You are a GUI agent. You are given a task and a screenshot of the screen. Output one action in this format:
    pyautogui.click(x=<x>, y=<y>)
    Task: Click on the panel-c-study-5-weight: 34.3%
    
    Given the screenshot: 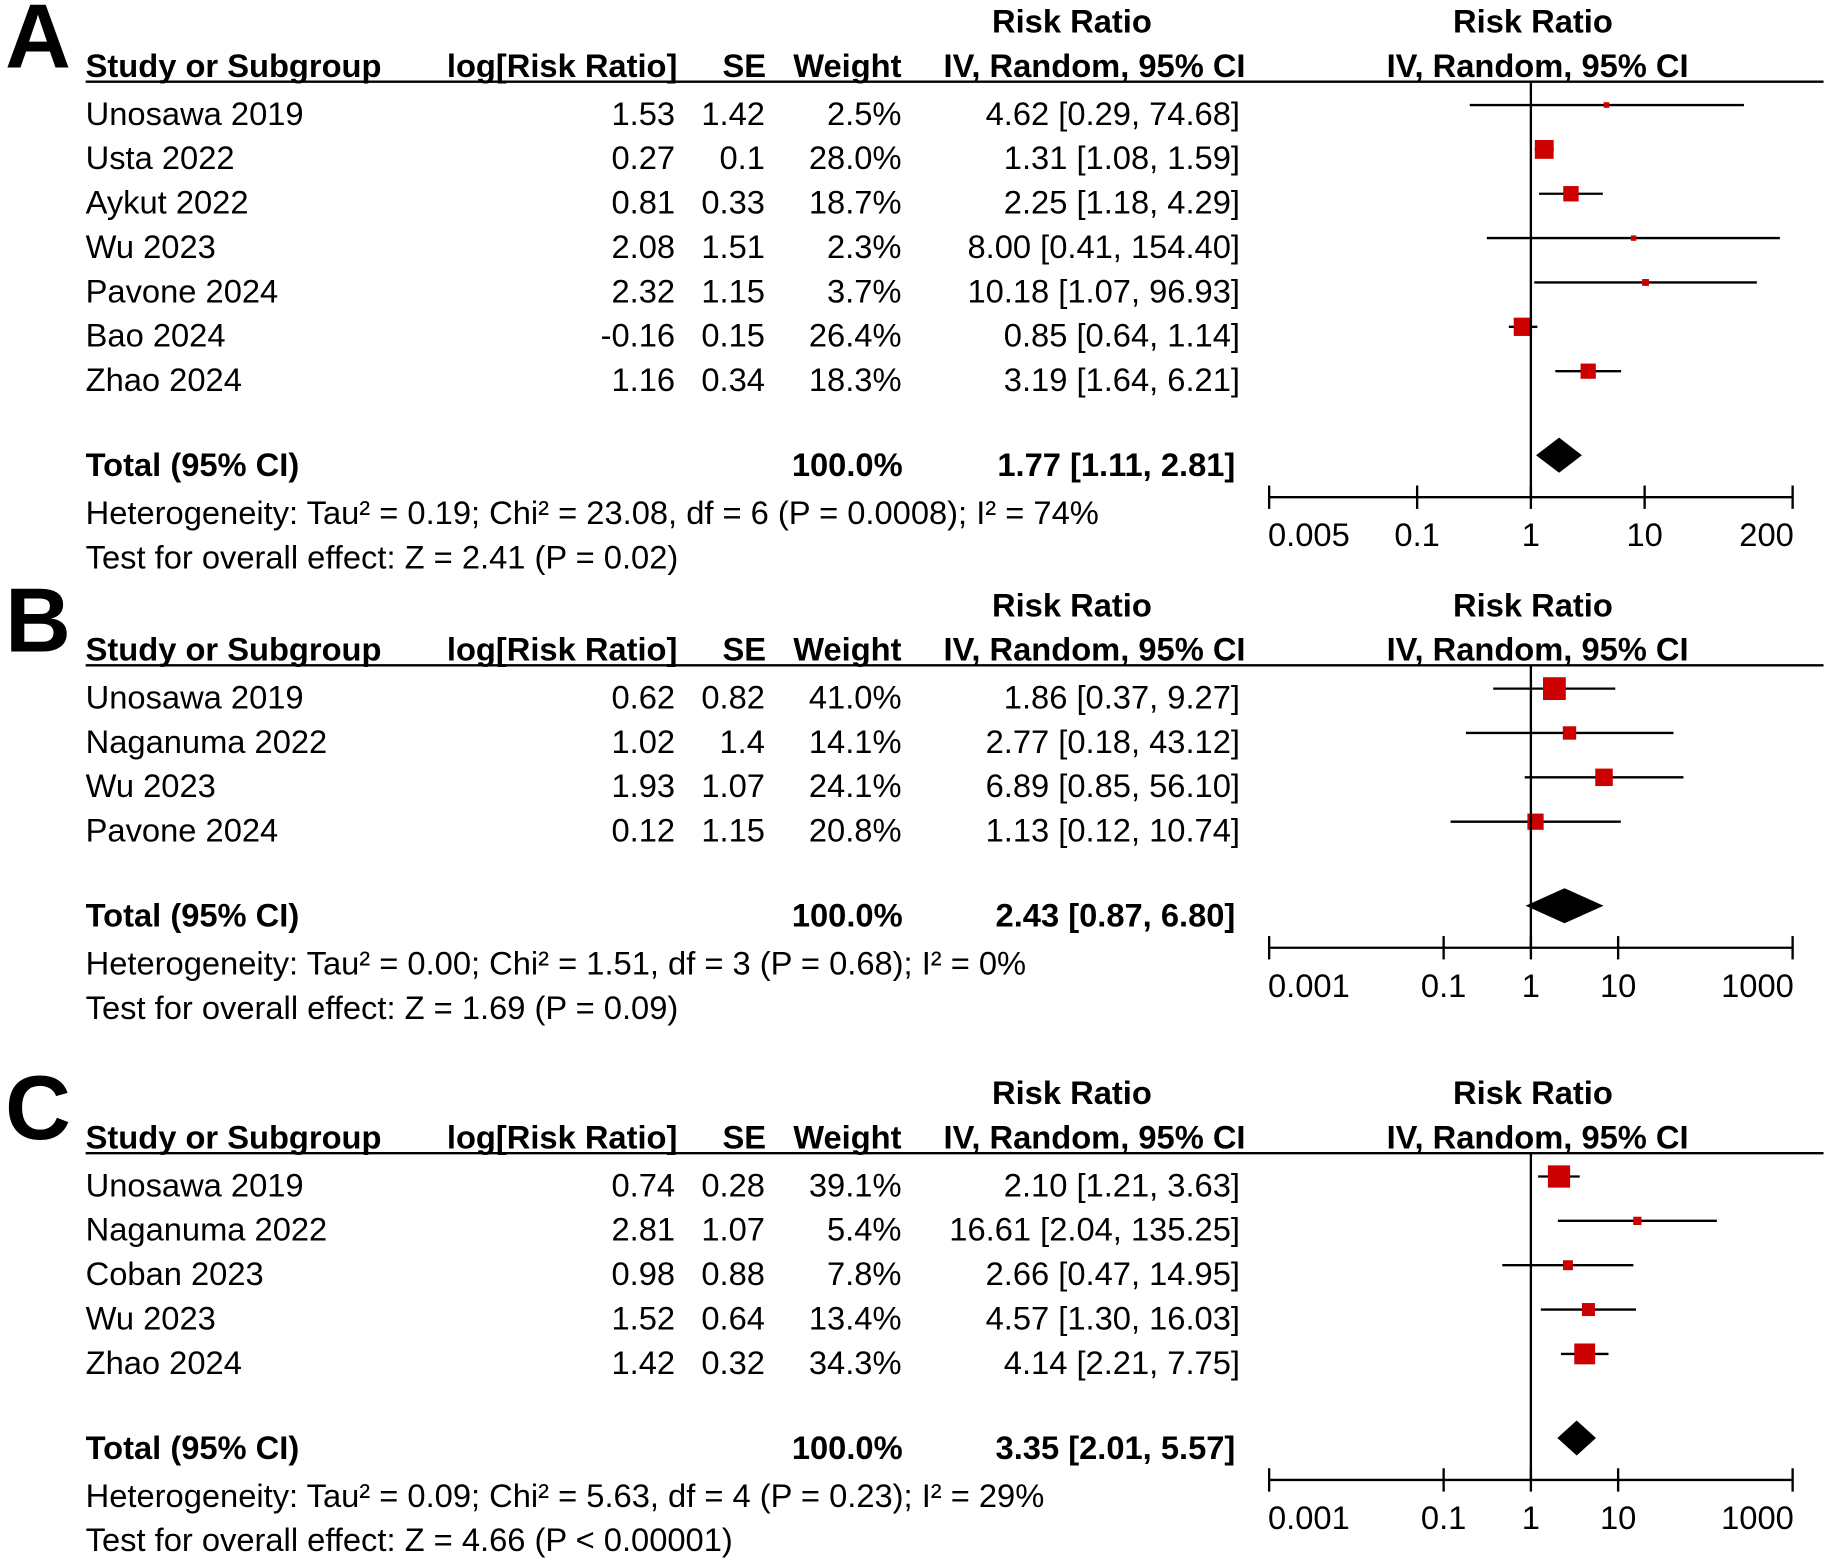 What is the action you would take?
    pyautogui.click(x=855, y=1362)
    